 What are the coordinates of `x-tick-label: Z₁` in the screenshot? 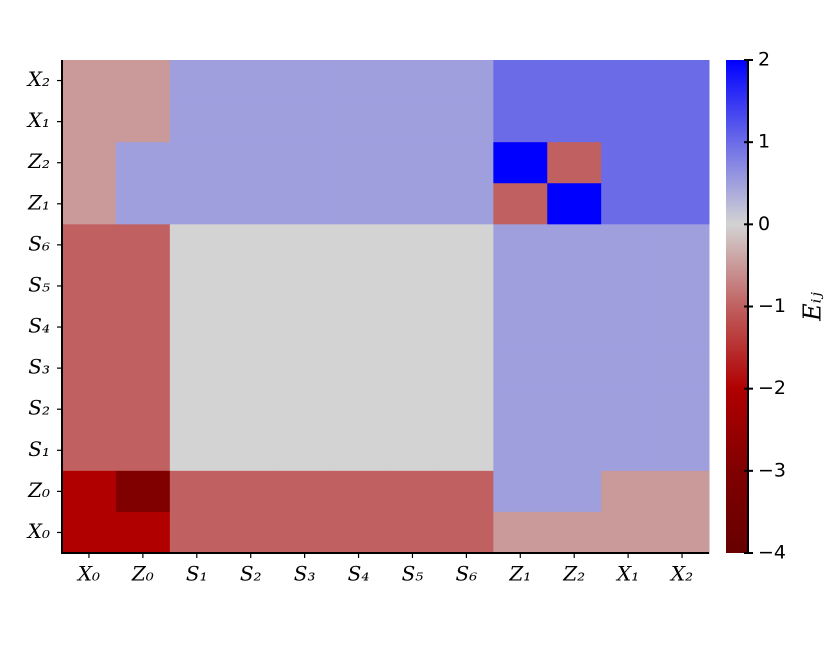 It's located at (519, 574).